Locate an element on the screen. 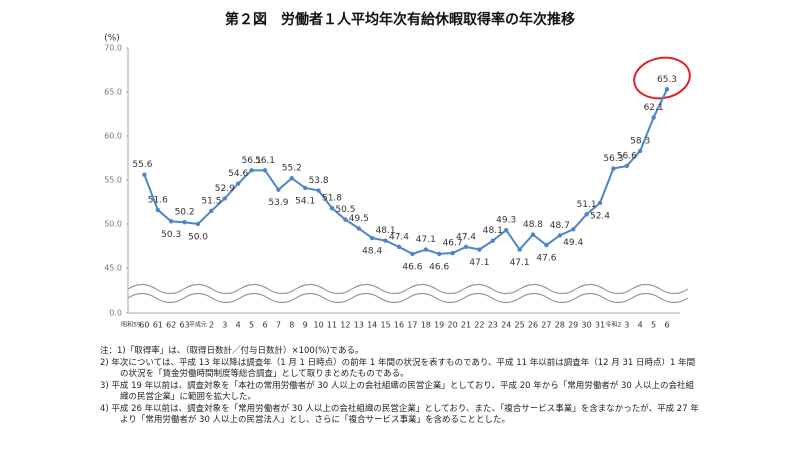 The height and width of the screenshot is (450, 800). x-tick-label: 15 is located at coordinates (386, 325).